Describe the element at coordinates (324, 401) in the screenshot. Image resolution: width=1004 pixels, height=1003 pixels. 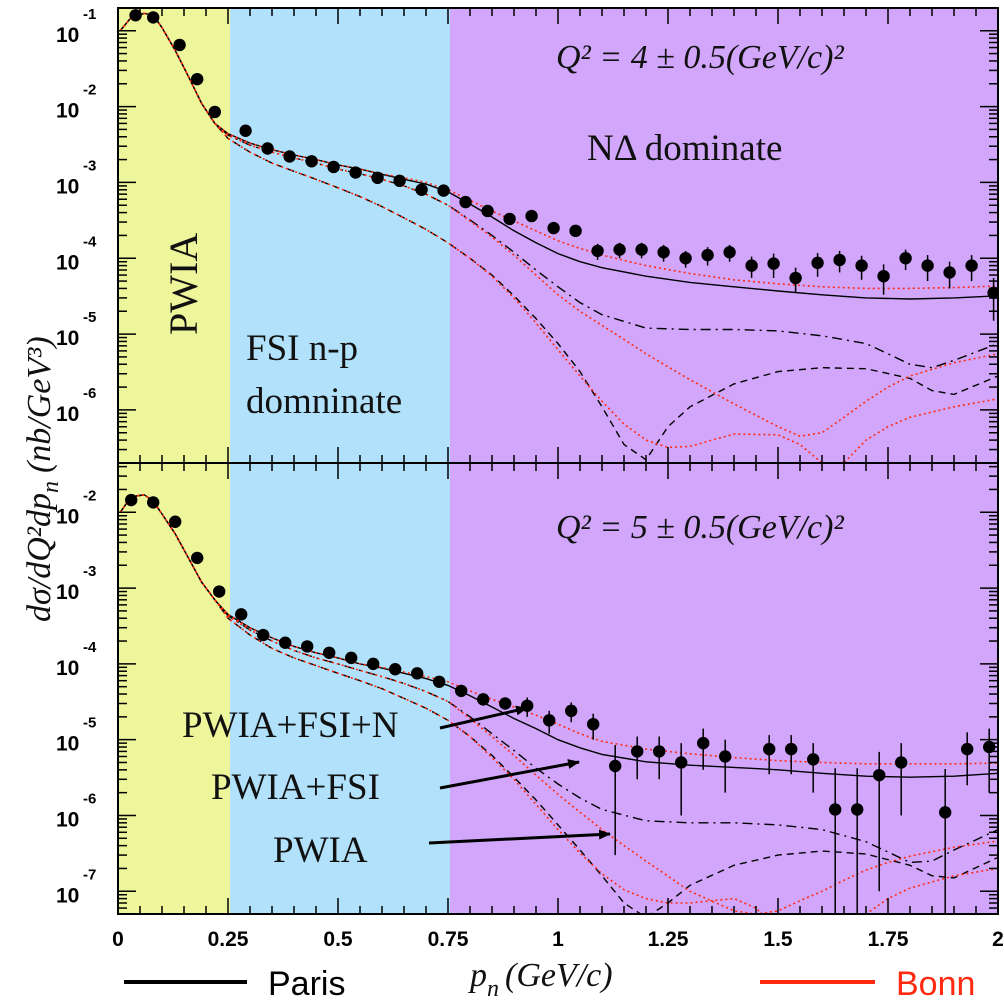
I see `region-label-fsi-line2: domninate` at that location.